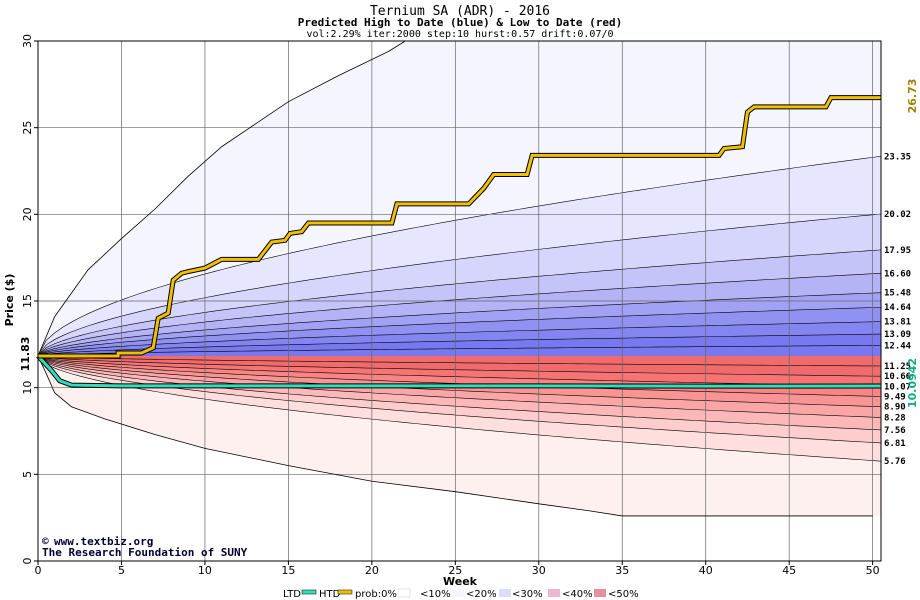 Image resolution: width=920 pixels, height=600 pixels. What do you see at coordinates (27, 41) in the screenshot?
I see `y-tick-label: 30` at bounding box center [27, 41].